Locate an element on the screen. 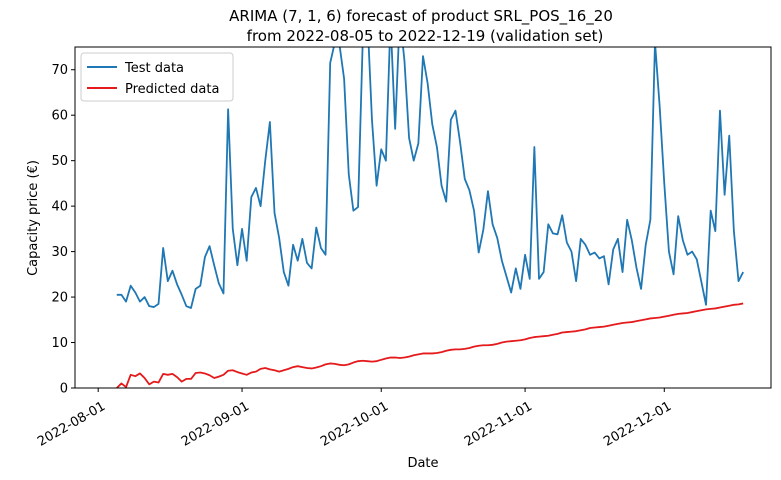 The image size is (781, 480). x-tick-label: 2022-09-01 is located at coordinates (215, 424).